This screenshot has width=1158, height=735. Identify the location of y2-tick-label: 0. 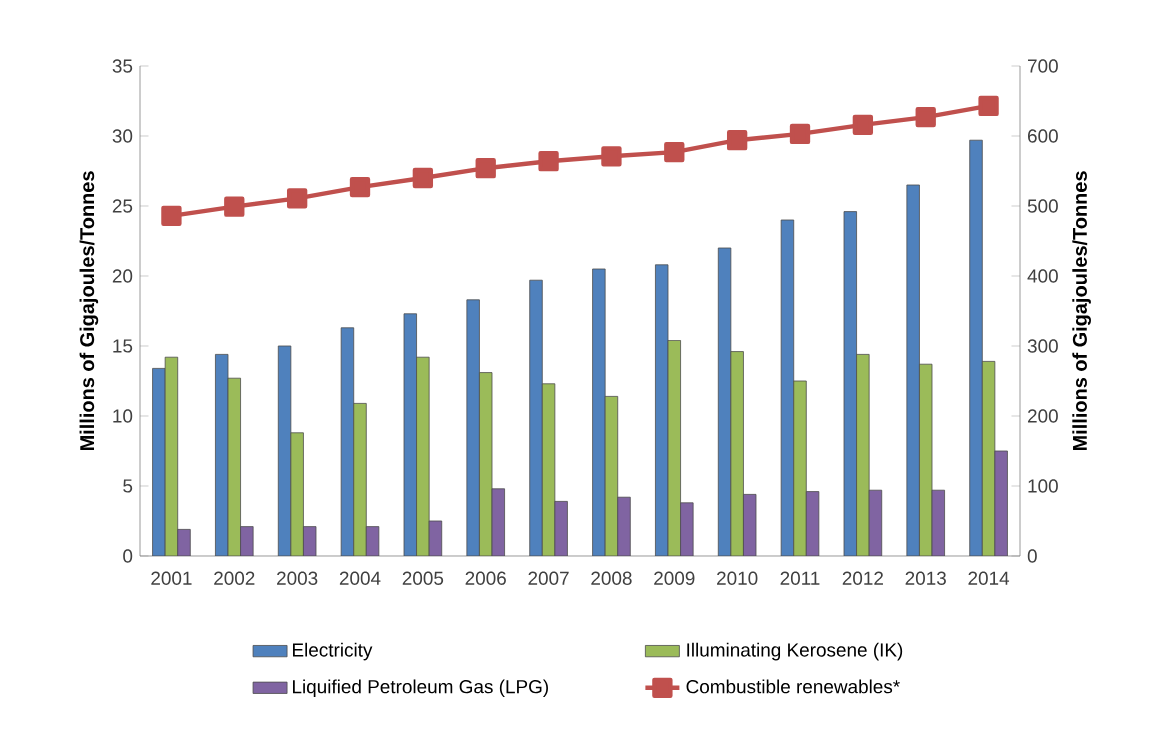
(1032, 556).